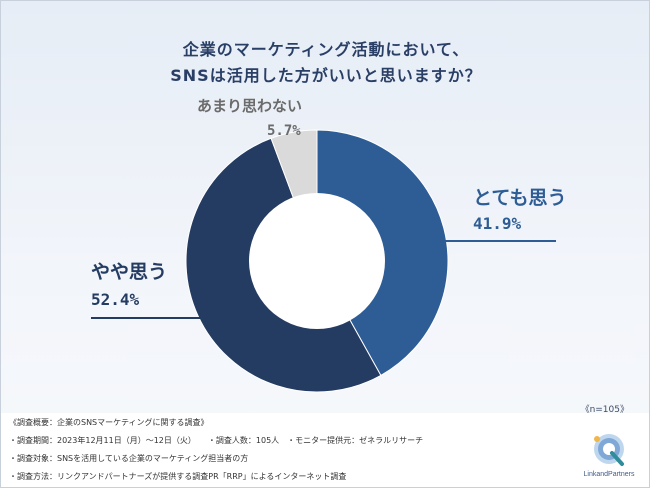 Image resolution: width=650 pixels, height=488 pixels. What do you see at coordinates (326, 49) in the screenshot?
I see `title-line-1: 企業のマーケティング活動において、` at bounding box center [326, 49].